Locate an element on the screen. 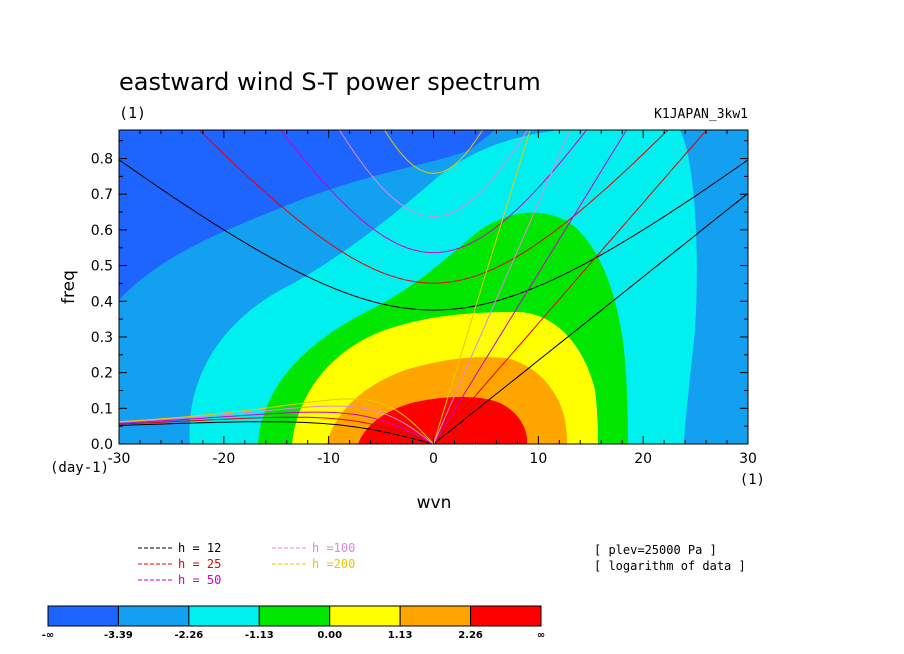 This screenshot has width=904, height=654. chart-title: eastward wind S-T power spectrum is located at coordinates (330, 82).